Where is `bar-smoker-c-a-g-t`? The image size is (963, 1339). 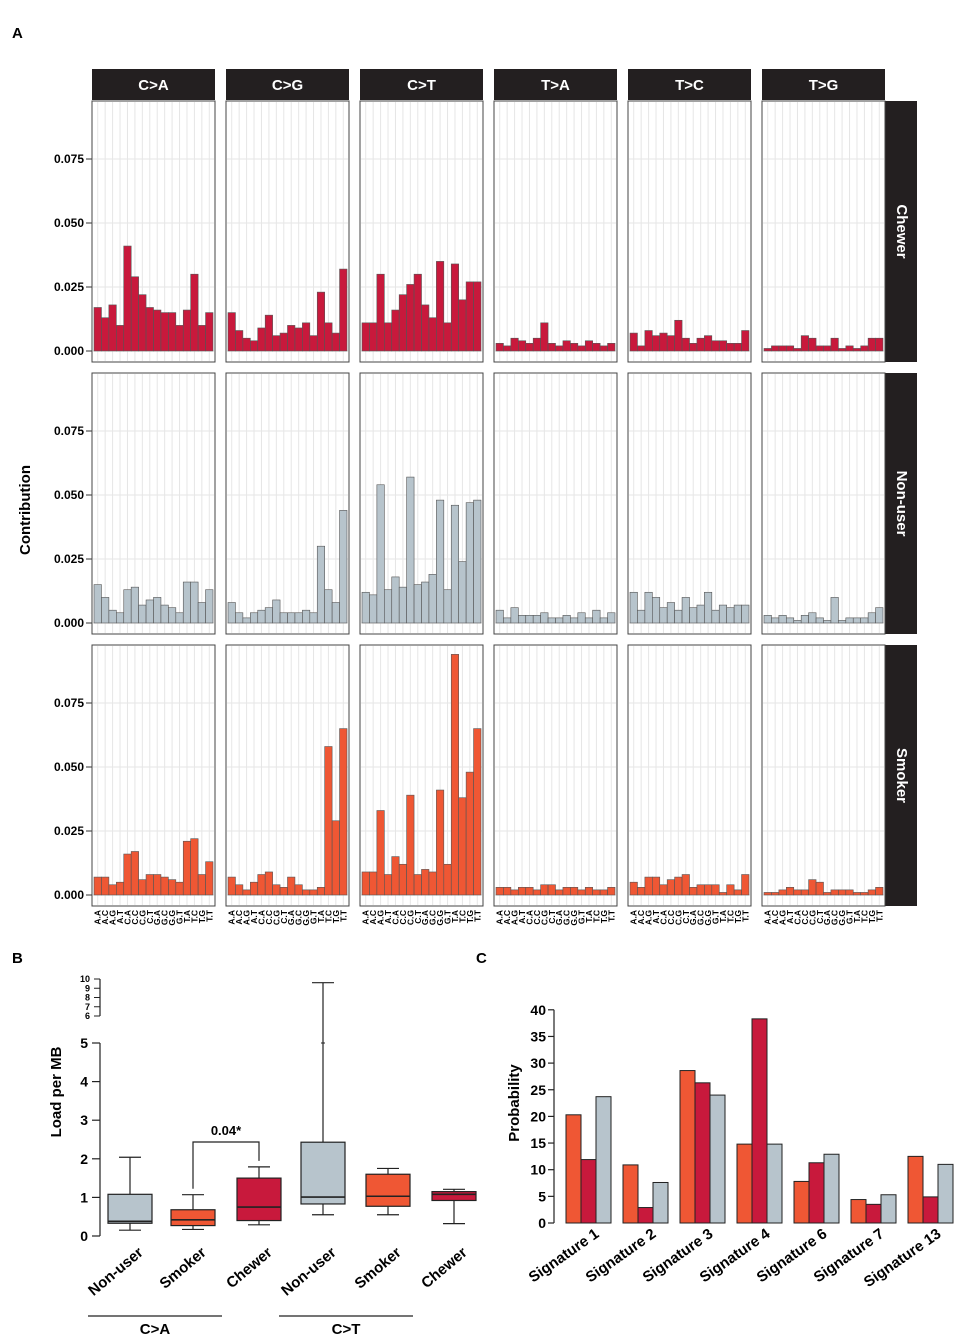
bar-smoker-c-a-g-t is located at coordinates (179, 888).